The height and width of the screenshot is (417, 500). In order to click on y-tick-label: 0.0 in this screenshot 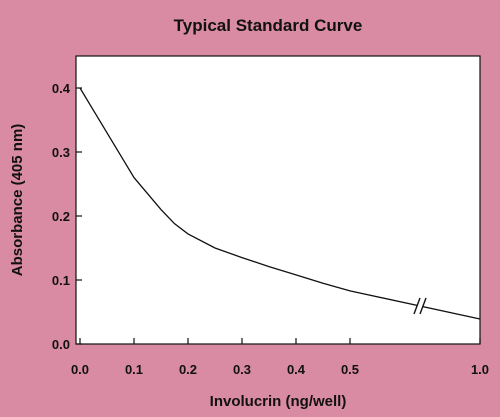, I will do `click(61, 344)`.